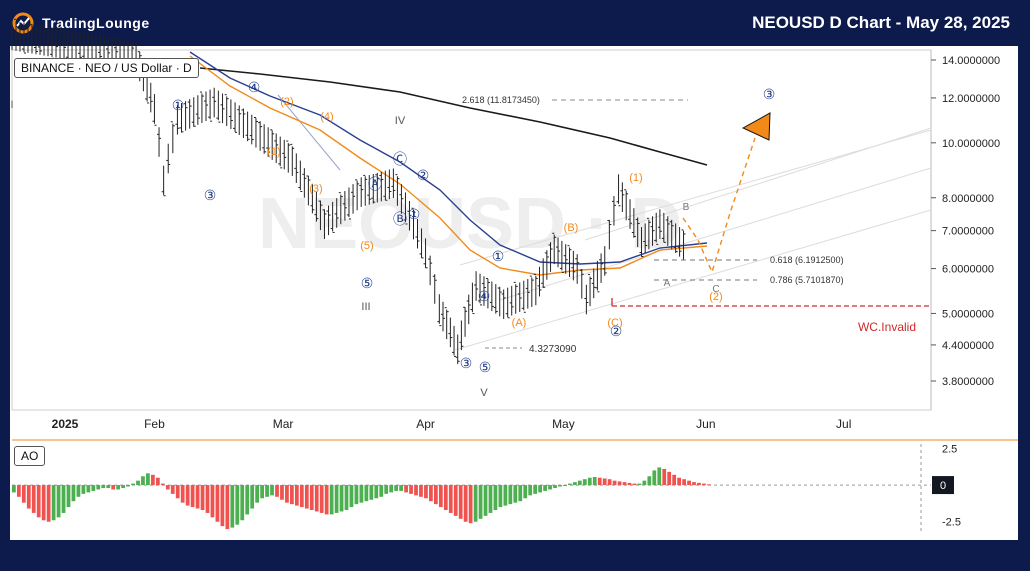 The height and width of the screenshot is (571, 1030). What do you see at coordinates (715, 289) in the screenshot?
I see `wave-label: C` at bounding box center [715, 289].